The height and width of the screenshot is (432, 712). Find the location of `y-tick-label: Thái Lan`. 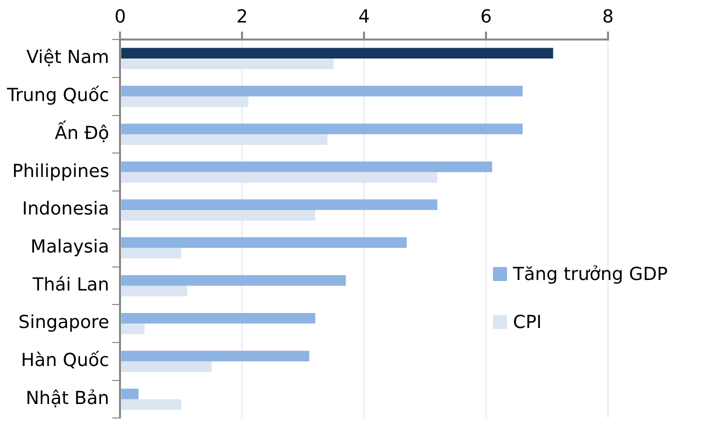

y-tick-label: Thái Lan is located at coordinates (71, 285).